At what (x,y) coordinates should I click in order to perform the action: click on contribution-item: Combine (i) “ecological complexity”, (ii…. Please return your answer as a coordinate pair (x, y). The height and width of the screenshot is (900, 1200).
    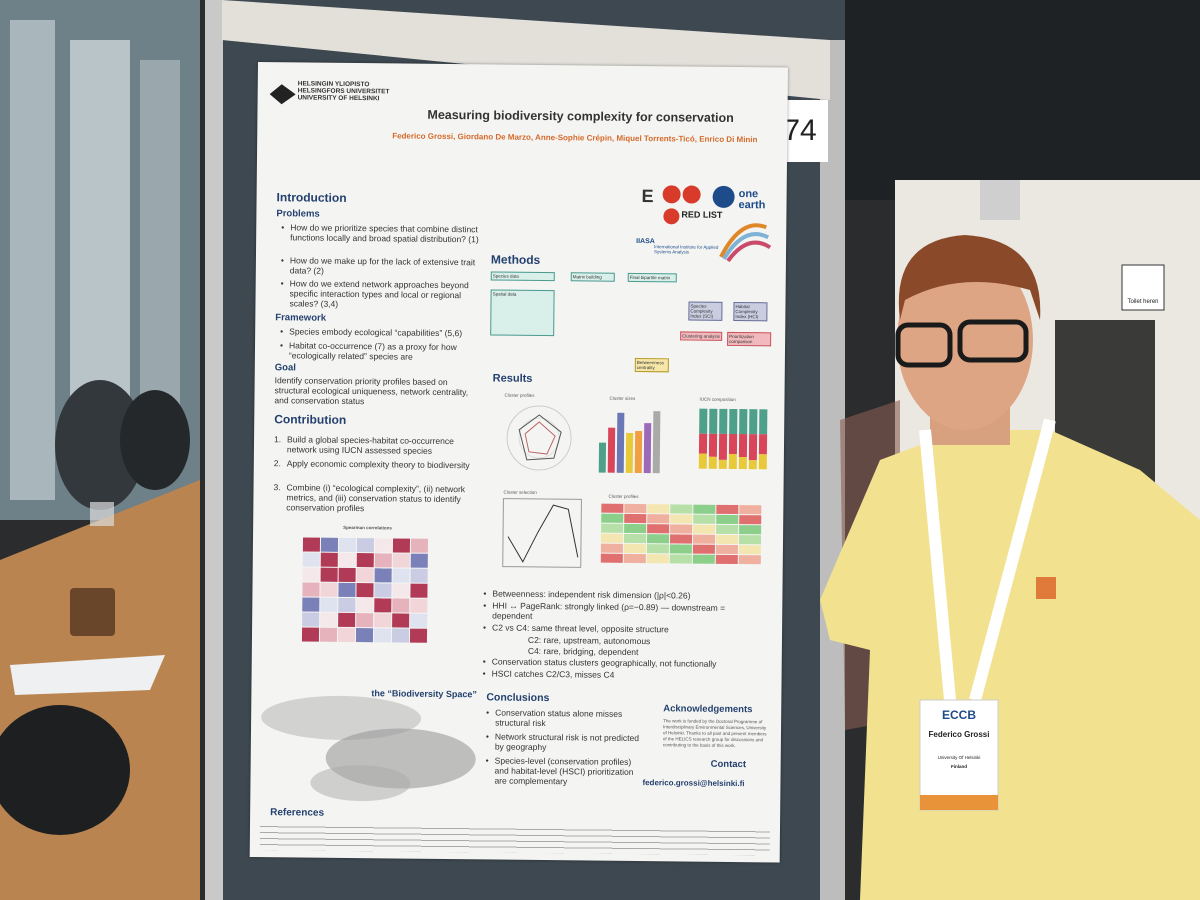
    Looking at the image, I should click on (376, 498).